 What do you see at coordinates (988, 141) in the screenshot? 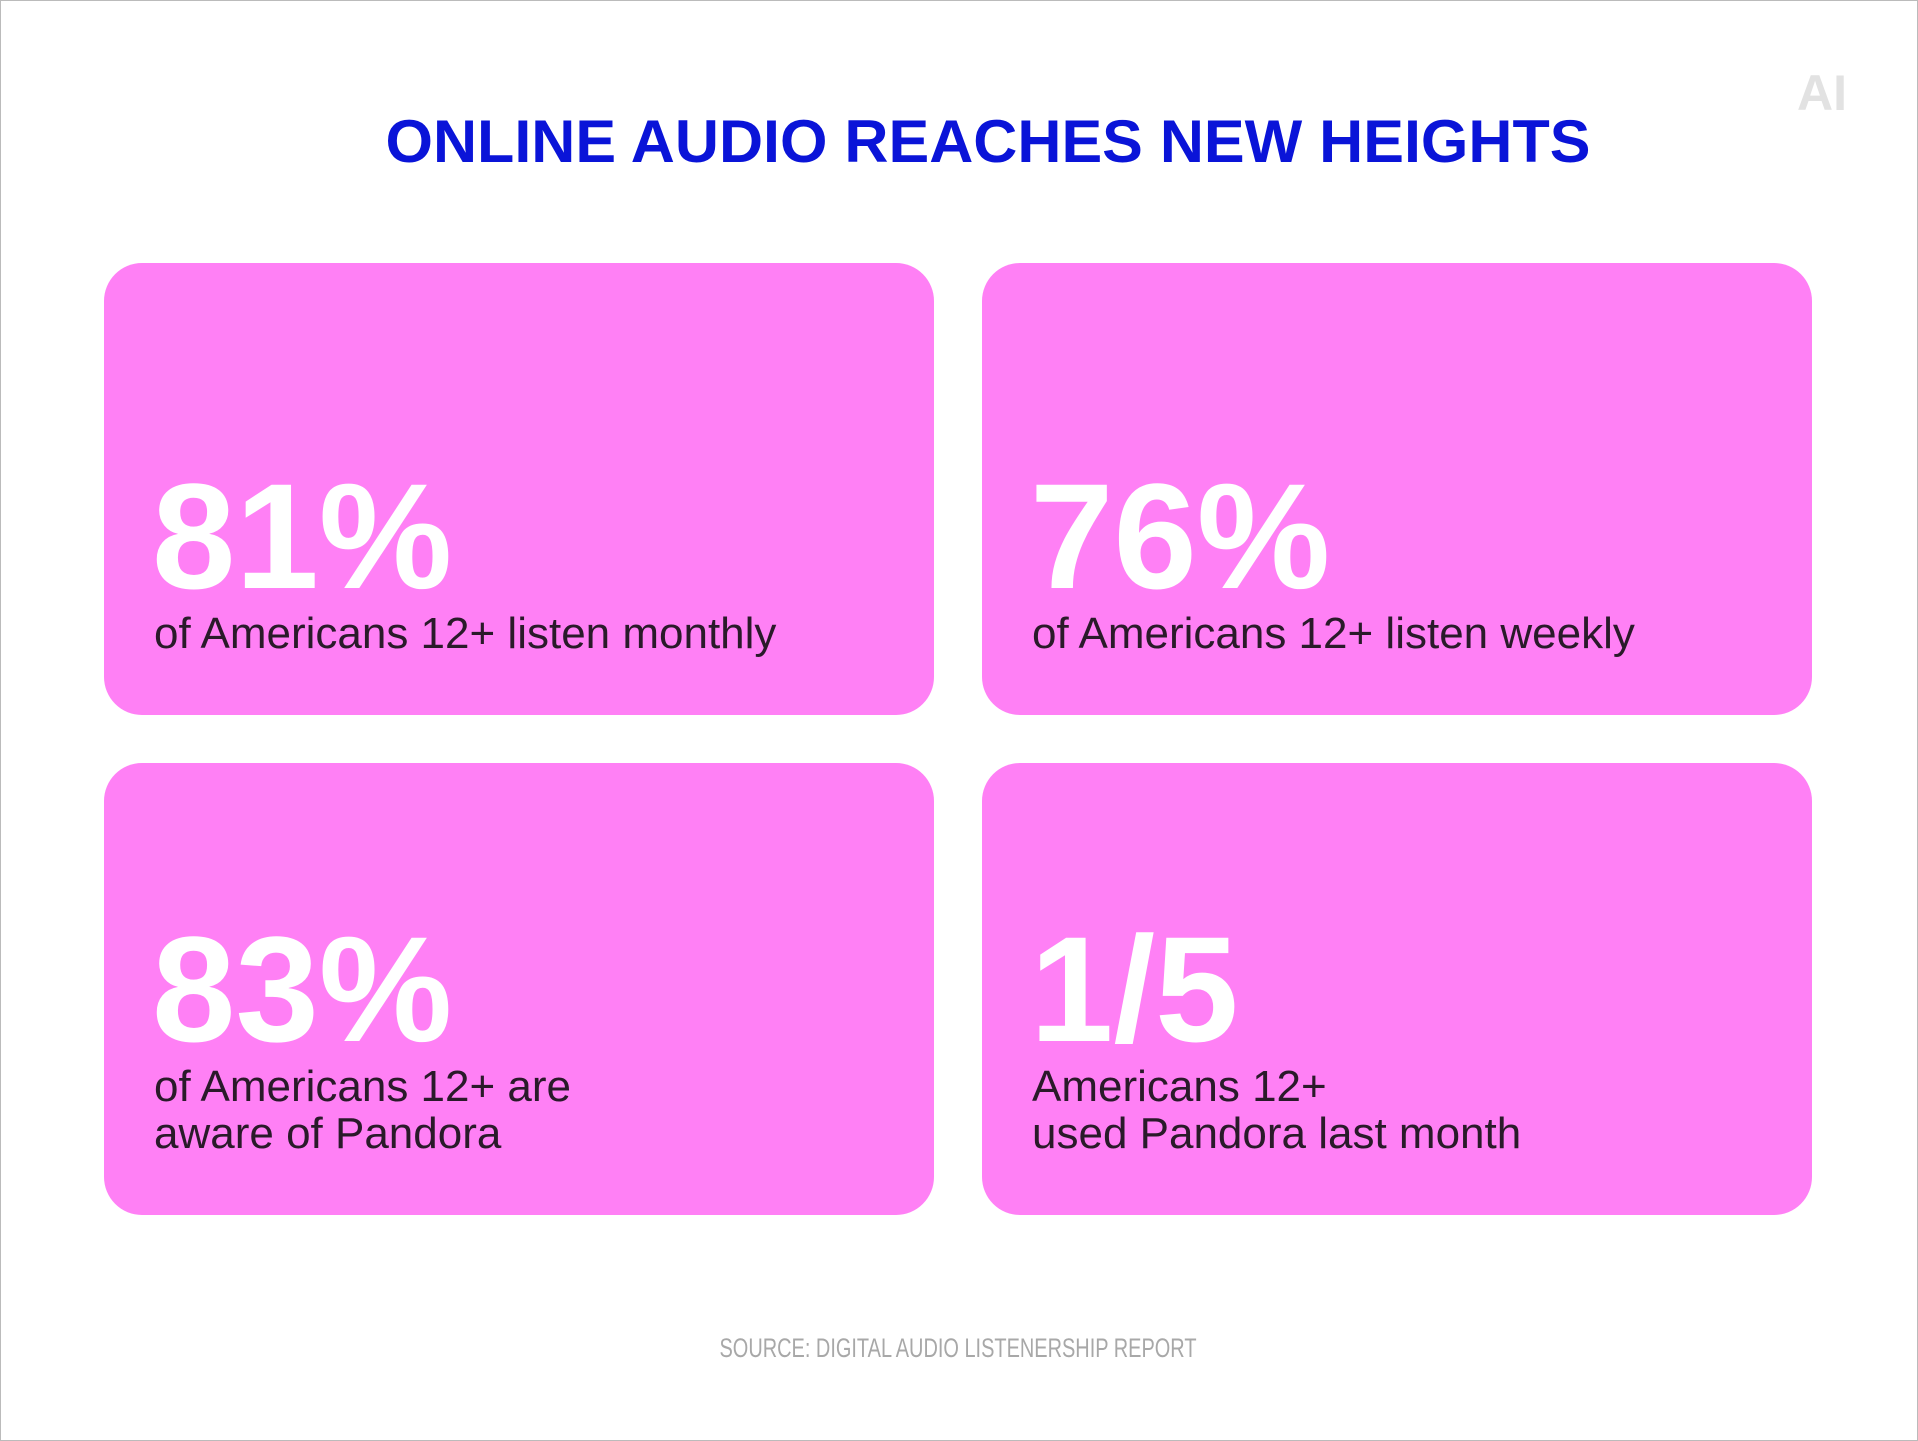
I see `title: ONLINE AUDIO REACHES NEW HEIGHTS` at bounding box center [988, 141].